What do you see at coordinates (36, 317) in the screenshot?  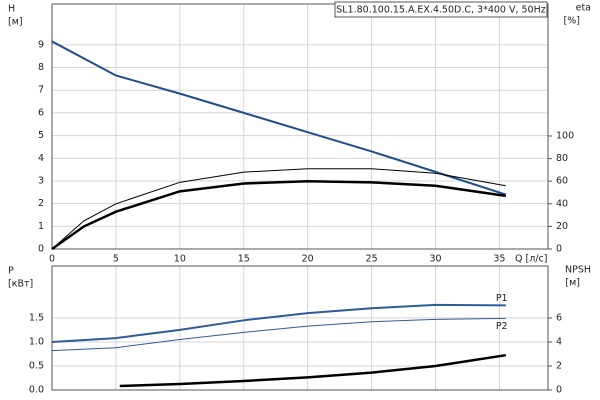 I see `y-tick-label: 1.5` at bounding box center [36, 317].